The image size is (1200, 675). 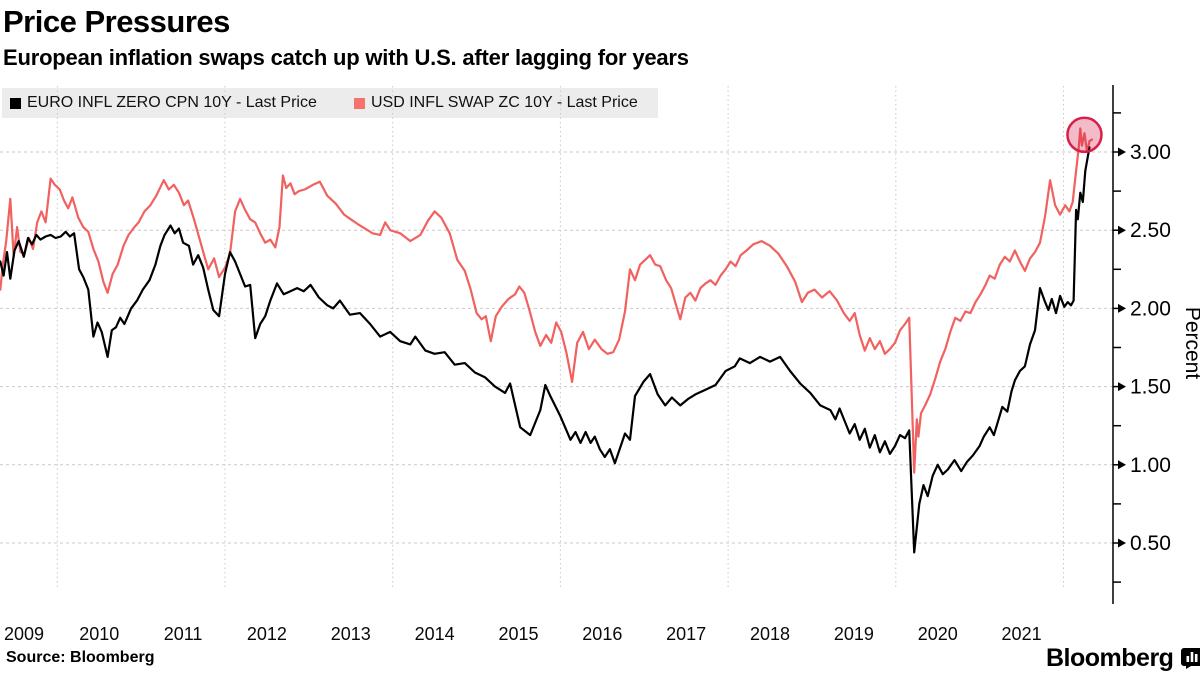 What do you see at coordinates (1122, 543) in the screenshot?
I see `y-tick-arrow-0.50` at bounding box center [1122, 543].